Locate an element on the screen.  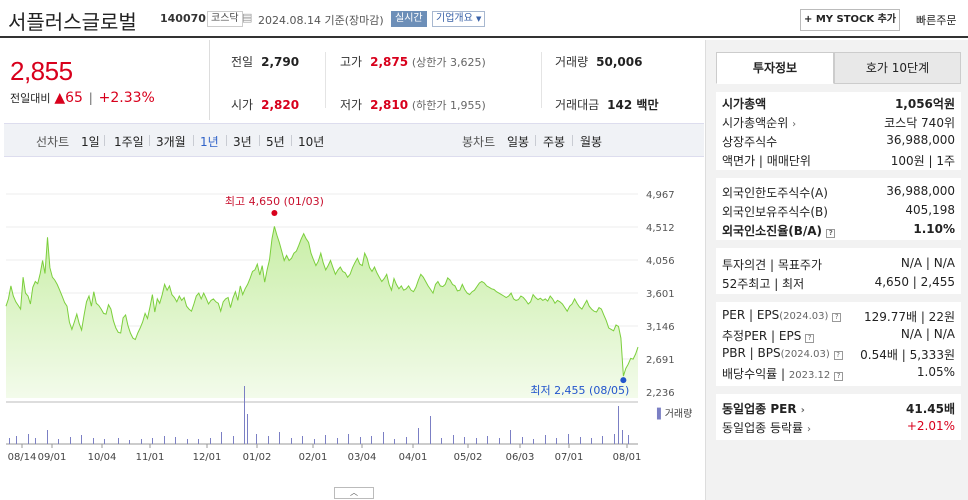
stat-value: 2,875 is located at coordinates (389, 62).